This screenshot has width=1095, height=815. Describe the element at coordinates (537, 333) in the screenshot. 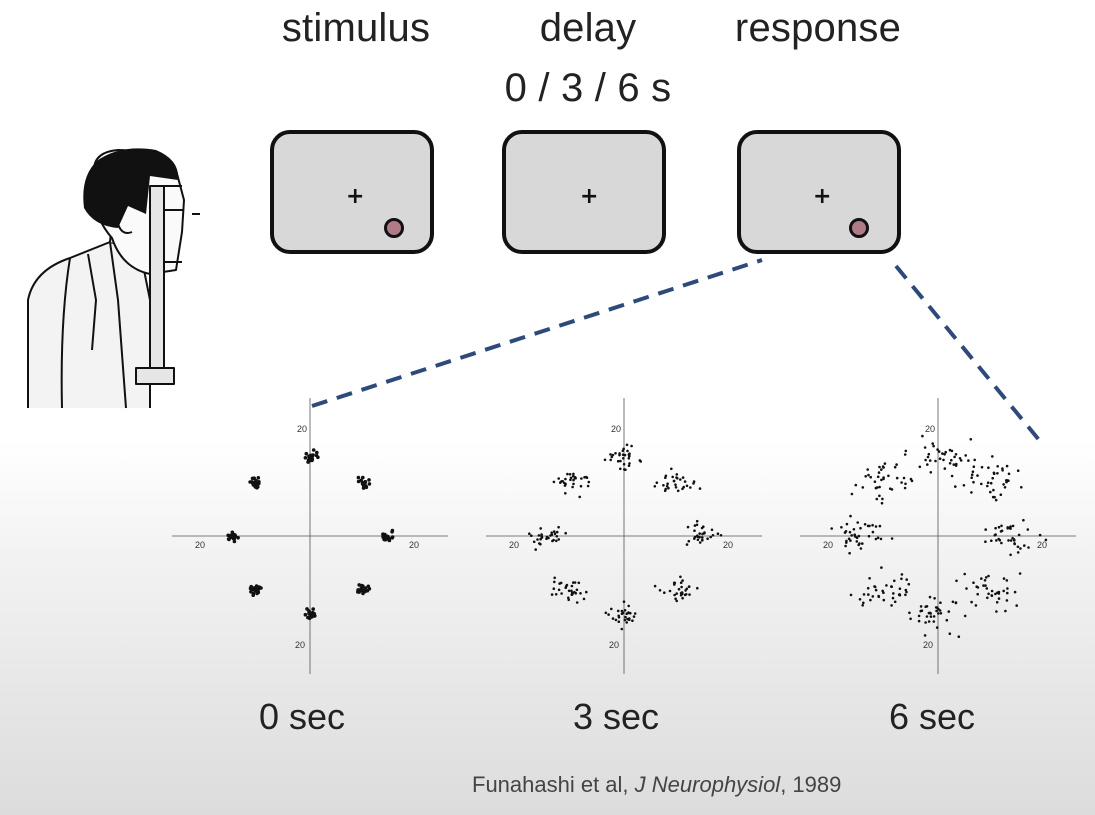

I see `zoom-line-left` at that location.